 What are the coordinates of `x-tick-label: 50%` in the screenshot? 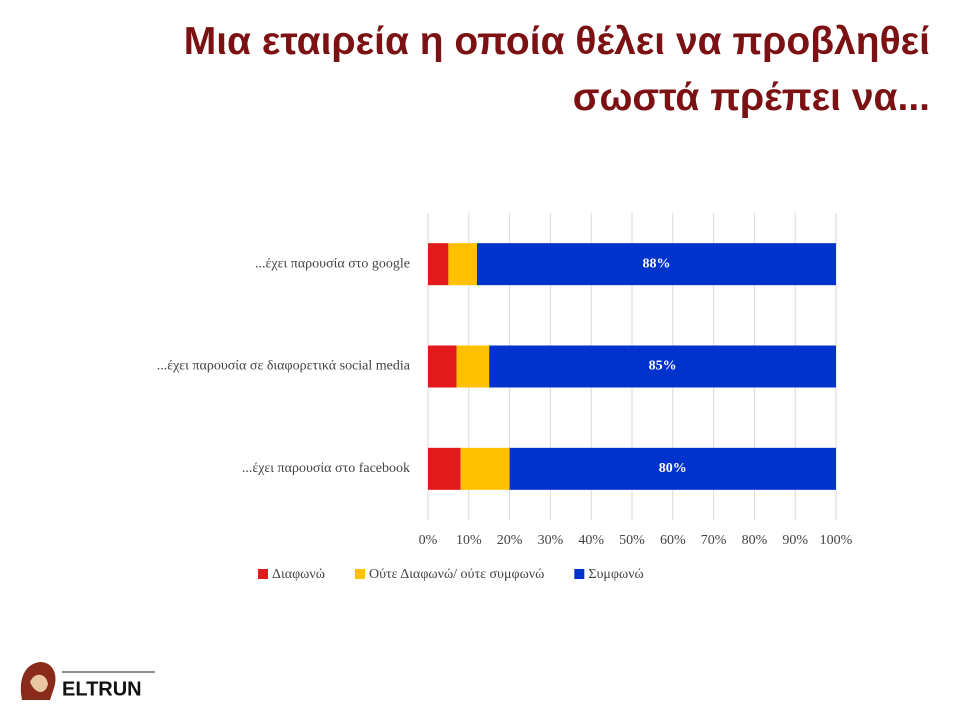 It's located at (632, 540).